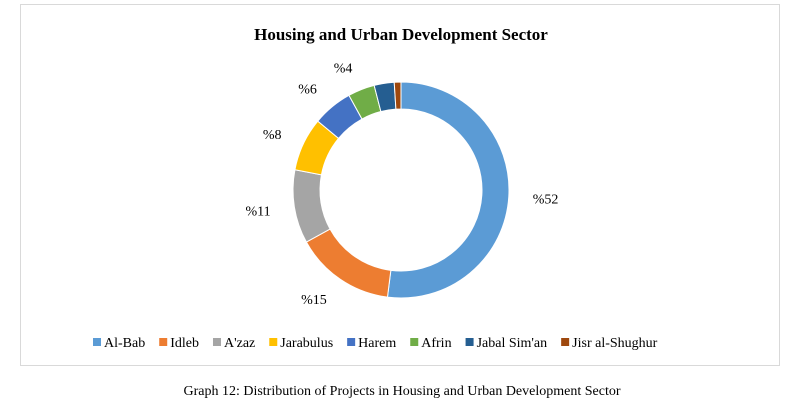 This screenshot has height=418, width=804. I want to click on legend-label-afrin: Afrin, so click(436, 343).